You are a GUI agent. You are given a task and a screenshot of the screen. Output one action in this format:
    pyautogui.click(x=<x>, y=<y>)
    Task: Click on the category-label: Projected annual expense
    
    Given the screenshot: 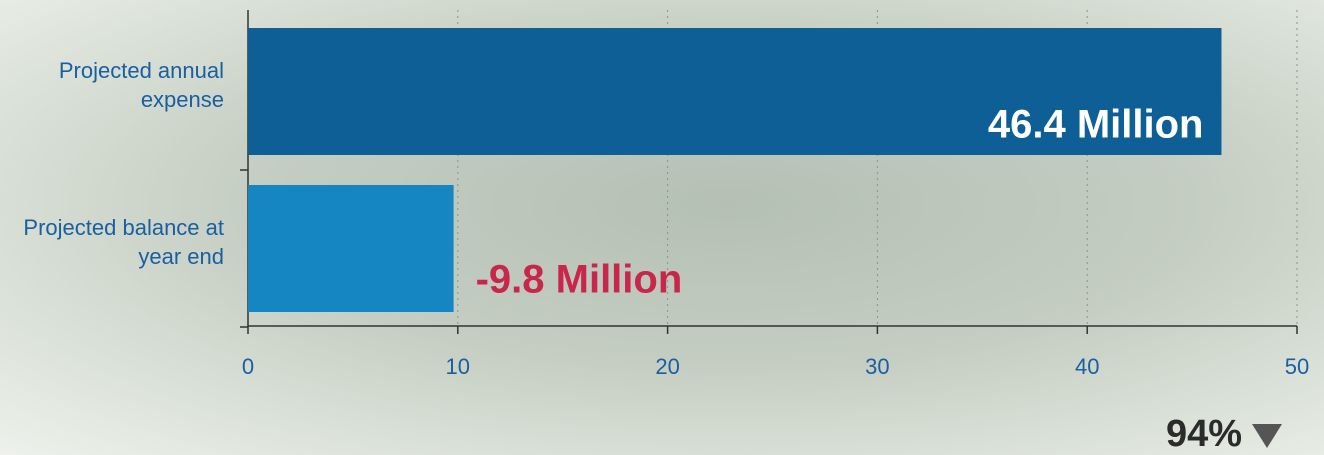 What is the action you would take?
    pyautogui.click(x=141, y=84)
    